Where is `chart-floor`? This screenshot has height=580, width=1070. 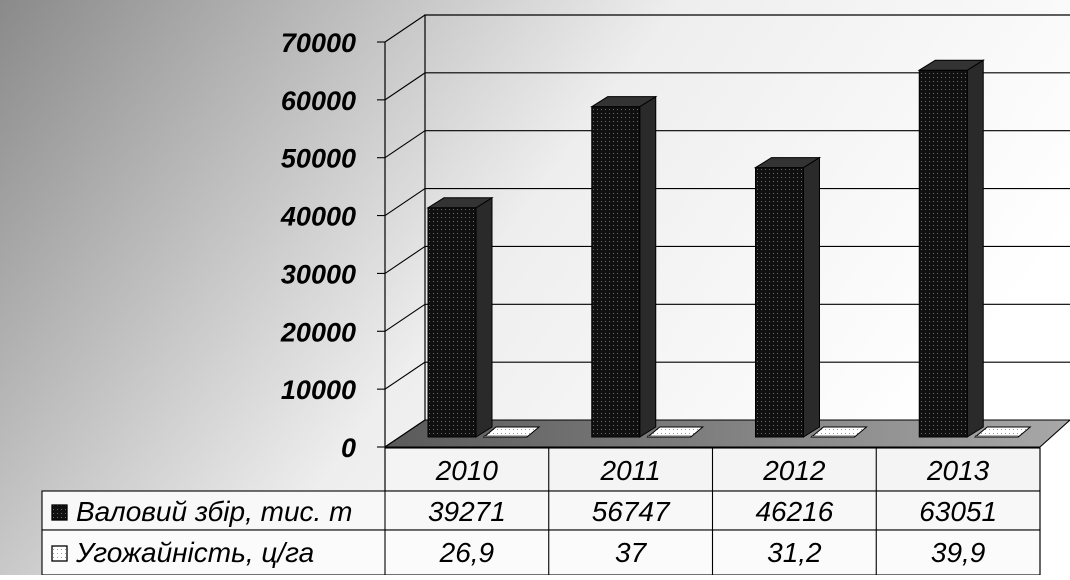
chart-floor is located at coordinates (726, 433).